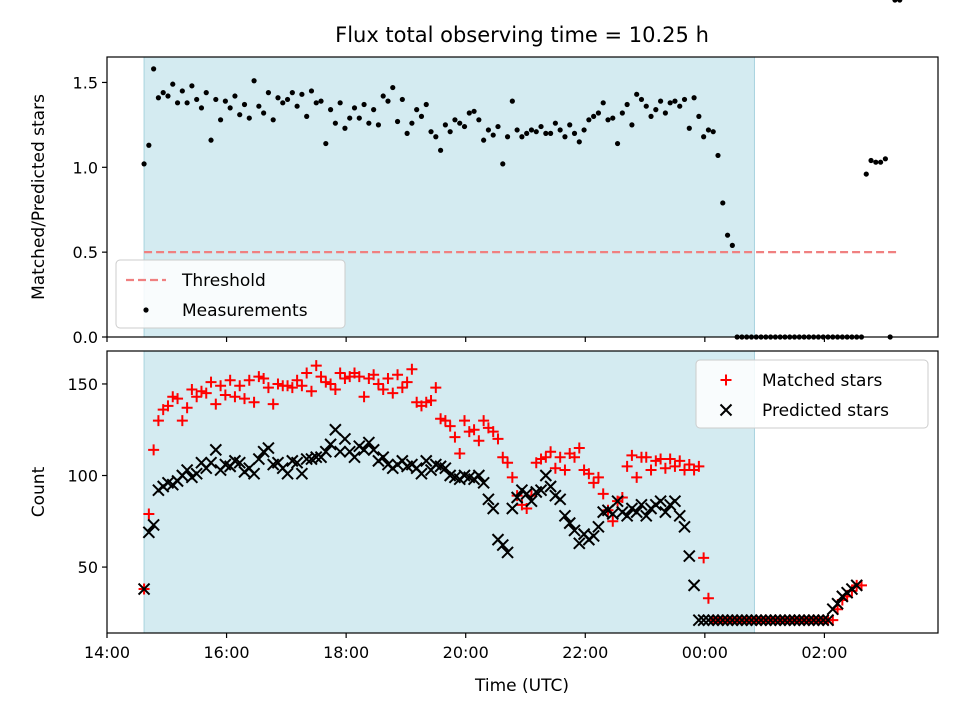 This screenshot has width=960, height=724. I want to click on legend-box, so click(812, 394).